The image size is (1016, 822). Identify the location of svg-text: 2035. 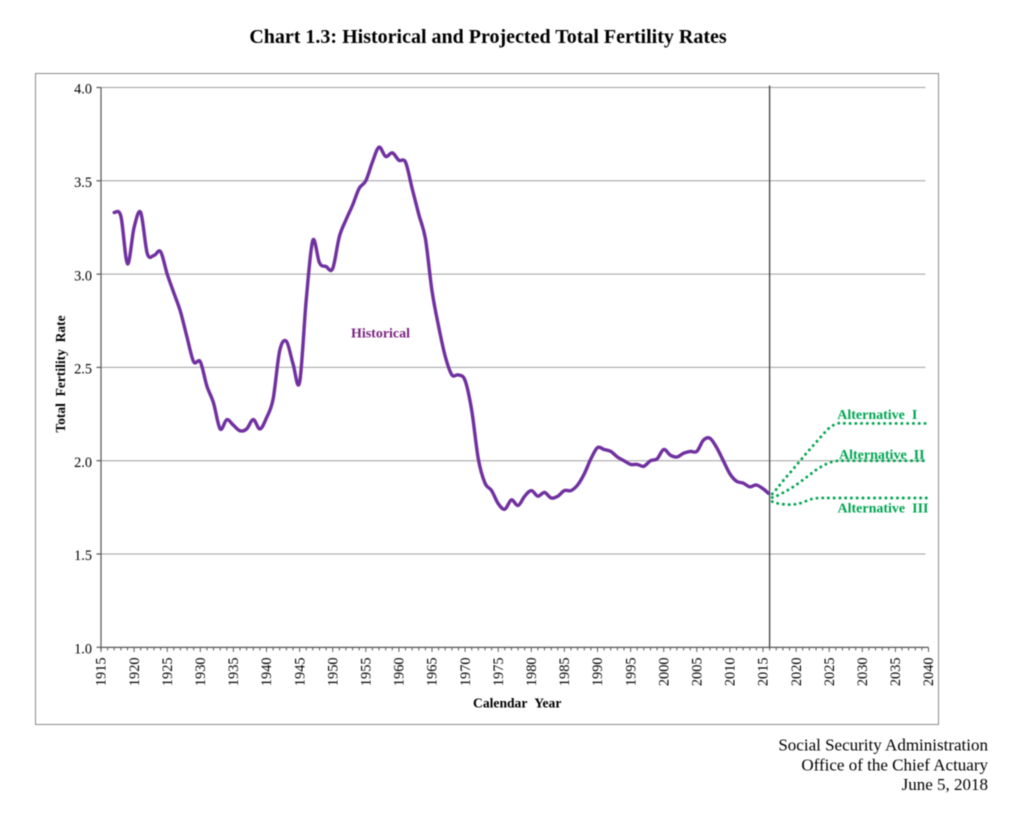
(896, 672).